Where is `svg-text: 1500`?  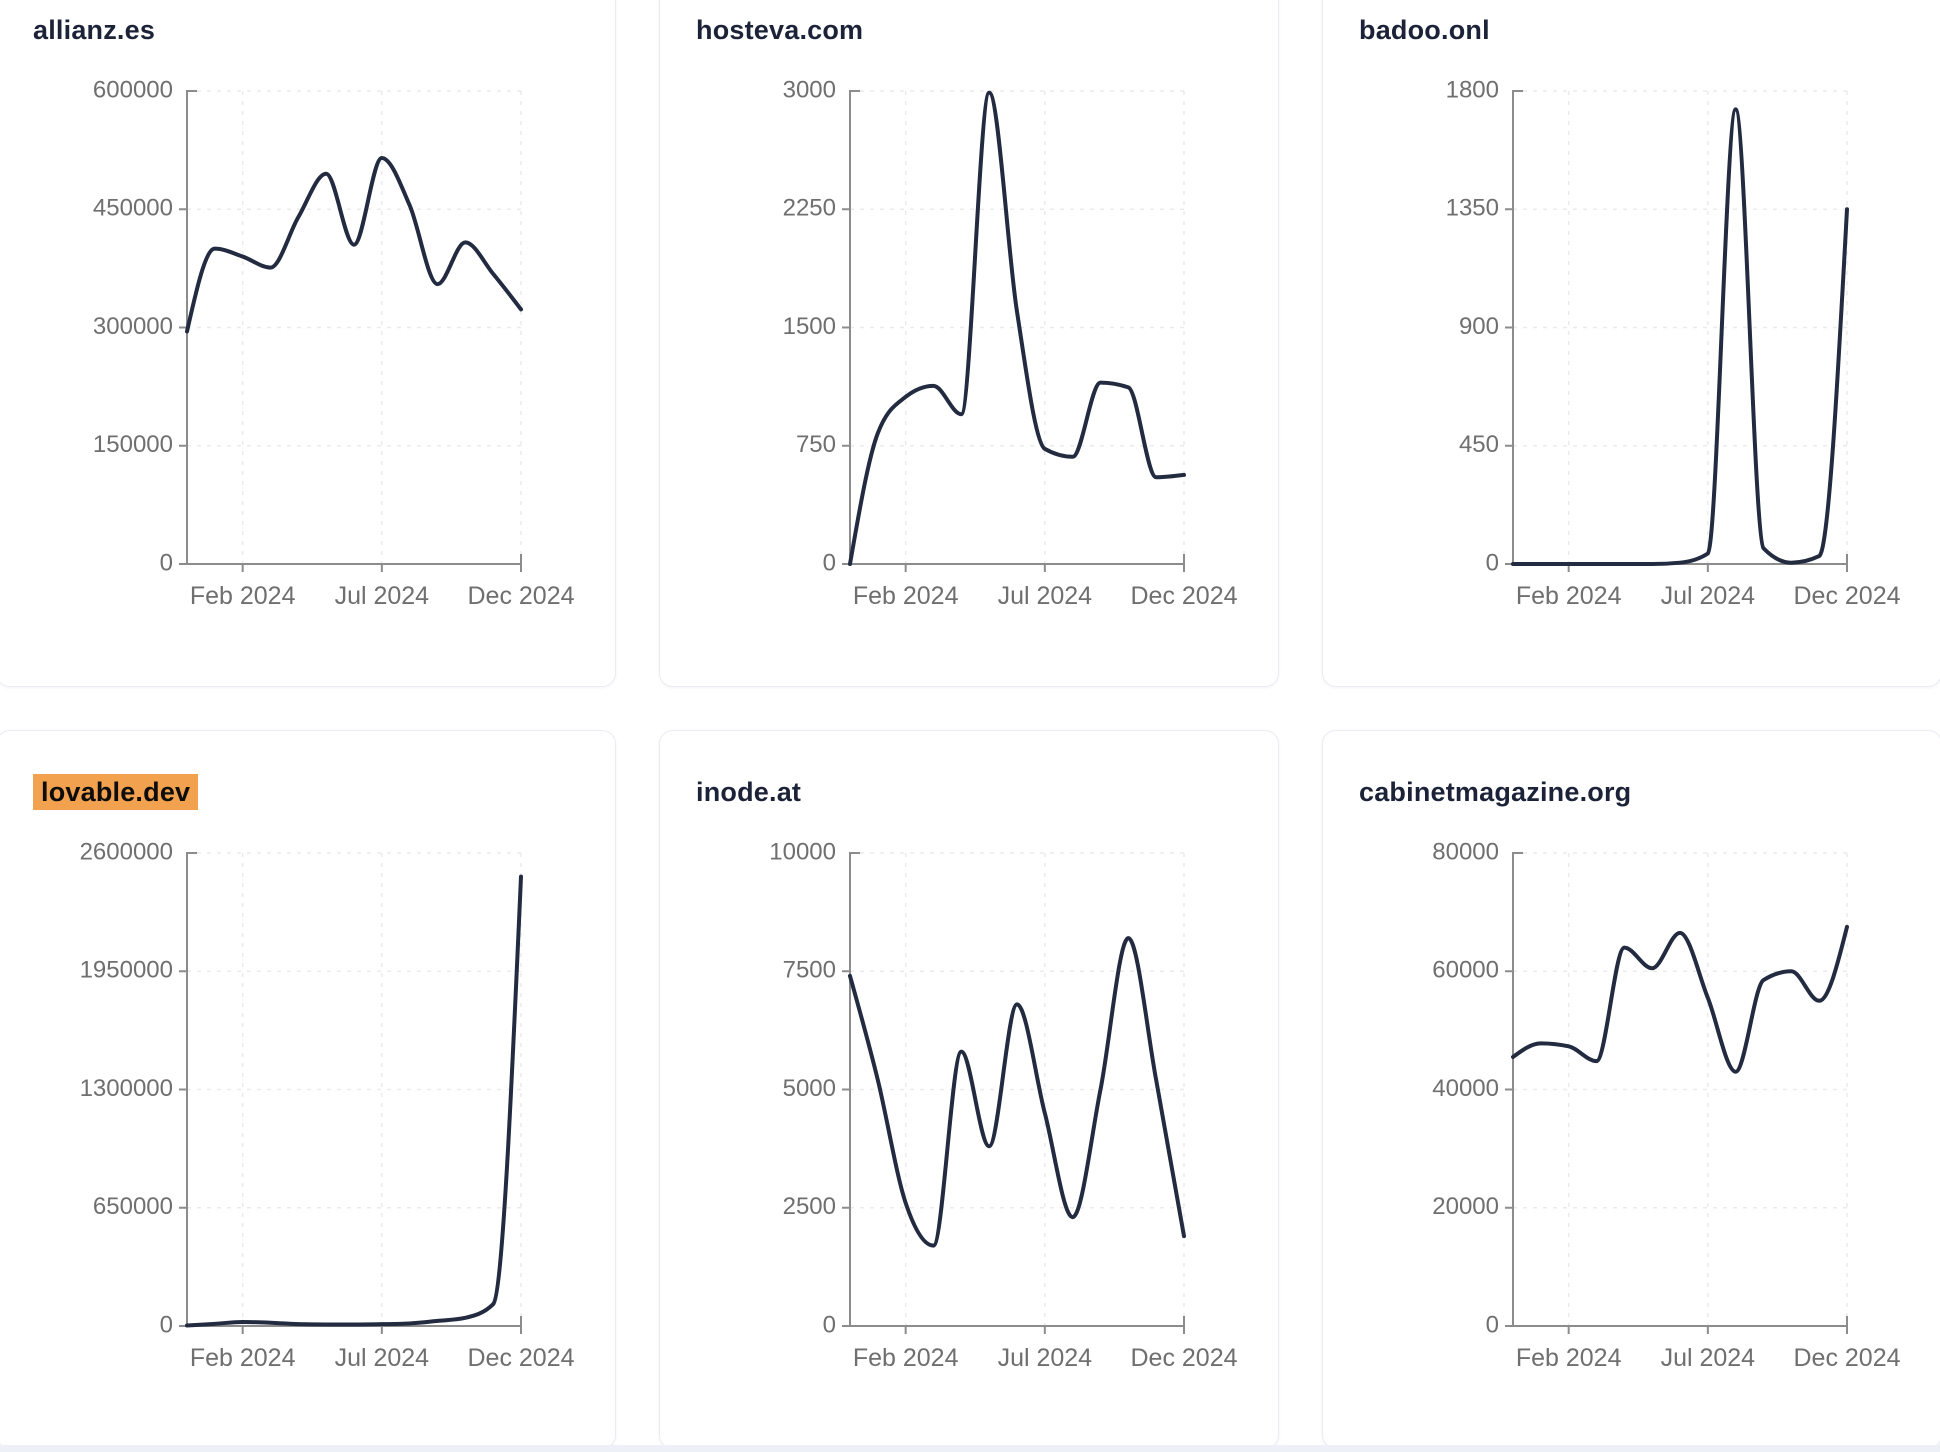
svg-text: 1500 is located at coordinates (809, 326).